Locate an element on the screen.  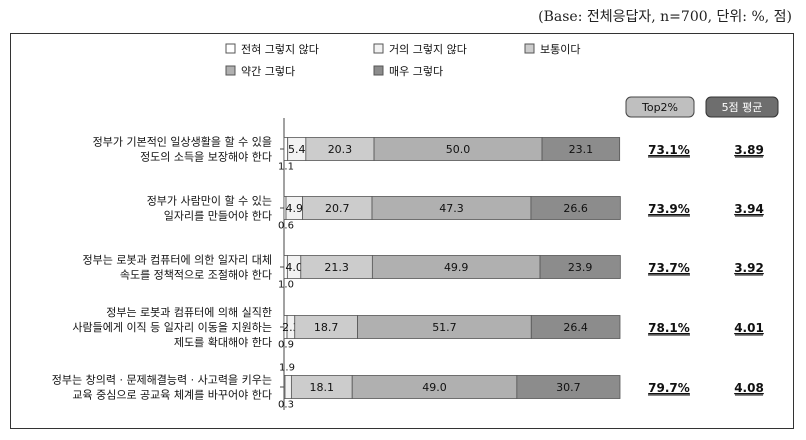
value-label-1-seg-5: 23.1 is located at coordinates (581, 149).